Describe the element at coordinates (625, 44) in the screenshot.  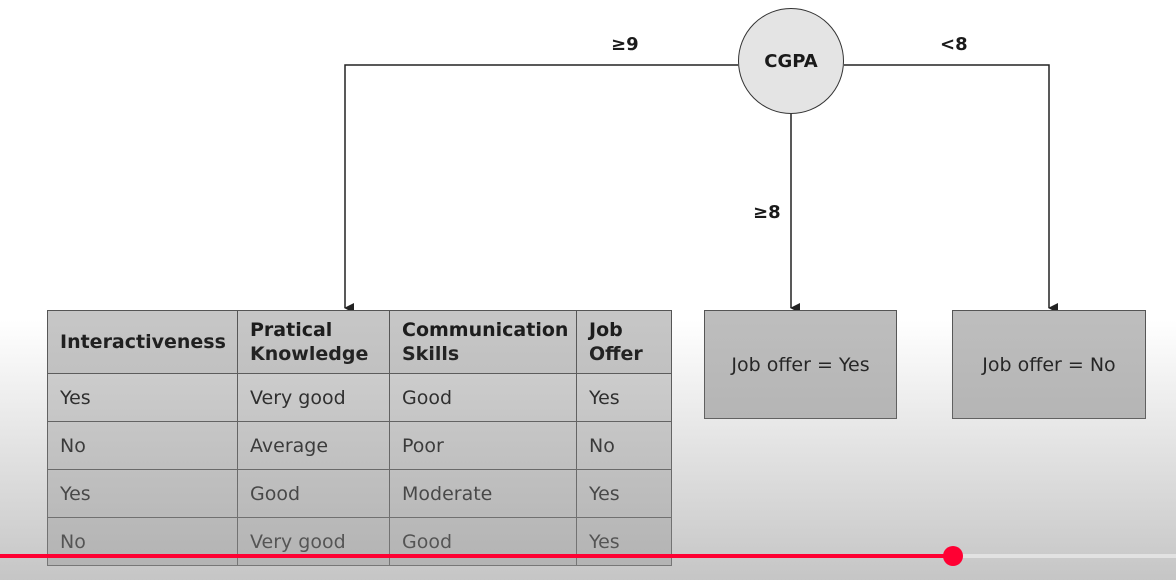
I see `edge-label-ge9: ≥9` at that location.